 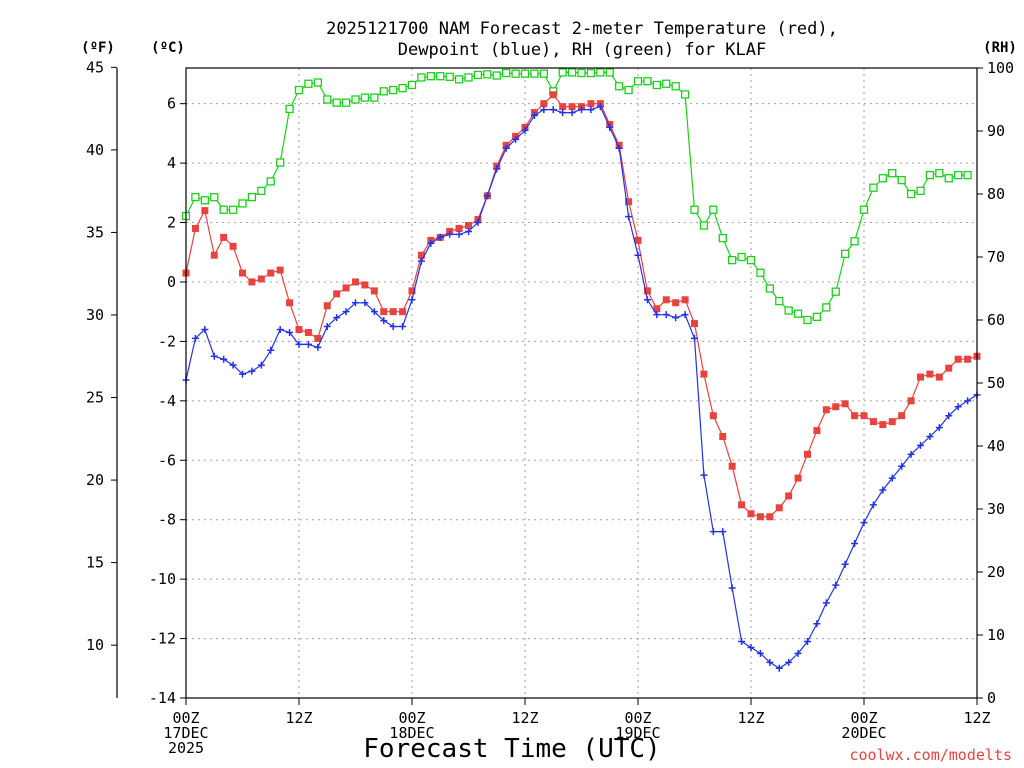 What do you see at coordinates (582, 50) in the screenshot?
I see `chart-title-line-2: Dewpoint (blue), RH (green) for KLAF` at bounding box center [582, 50].